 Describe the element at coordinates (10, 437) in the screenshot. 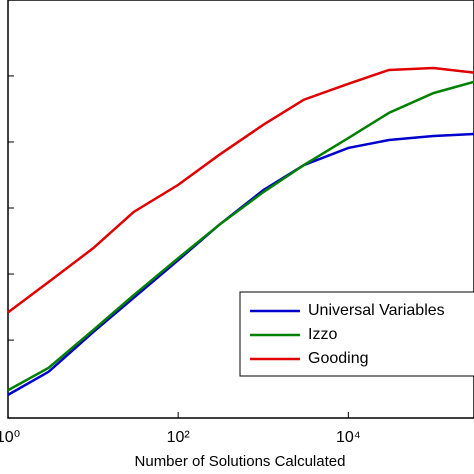

I see `x-tick-label: 10⁰` at that location.